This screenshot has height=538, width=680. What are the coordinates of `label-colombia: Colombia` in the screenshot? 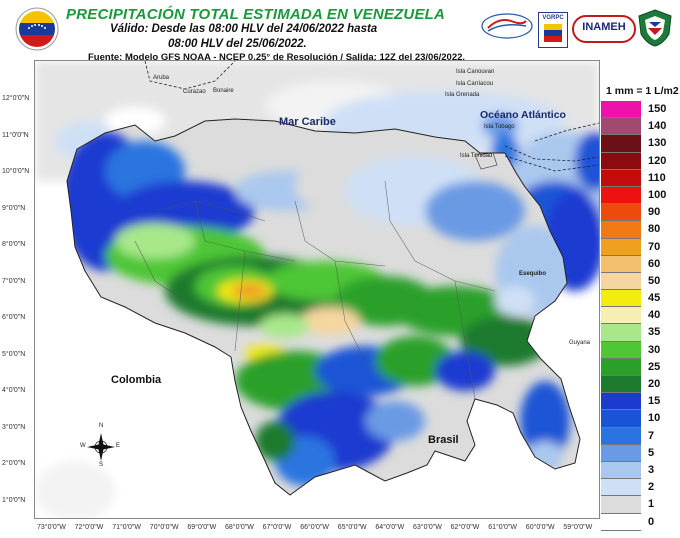 It's located at (136, 380).